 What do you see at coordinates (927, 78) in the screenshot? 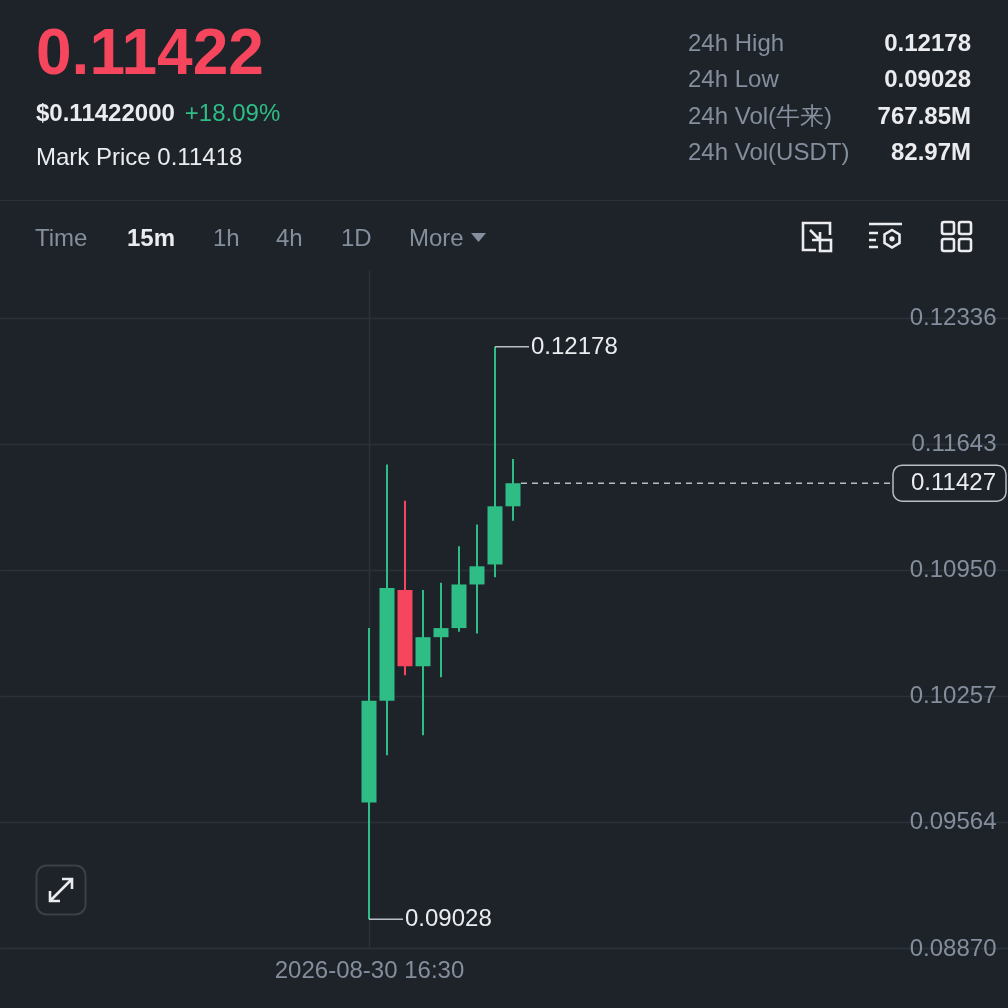
I see `text: 0.09028` at bounding box center [927, 78].